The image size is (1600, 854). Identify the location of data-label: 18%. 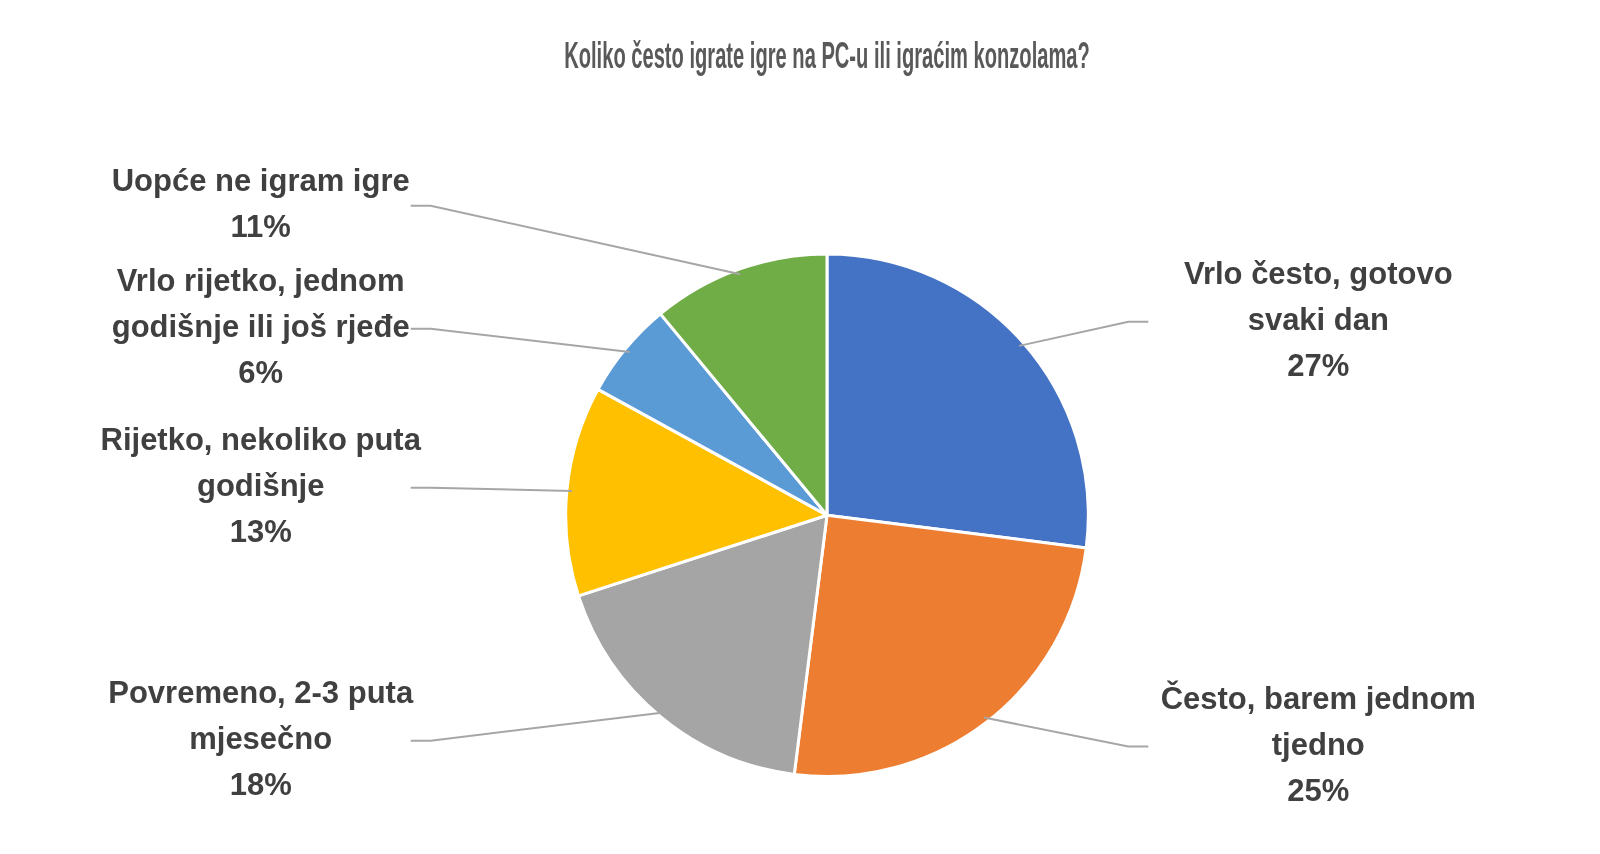
(260, 785).